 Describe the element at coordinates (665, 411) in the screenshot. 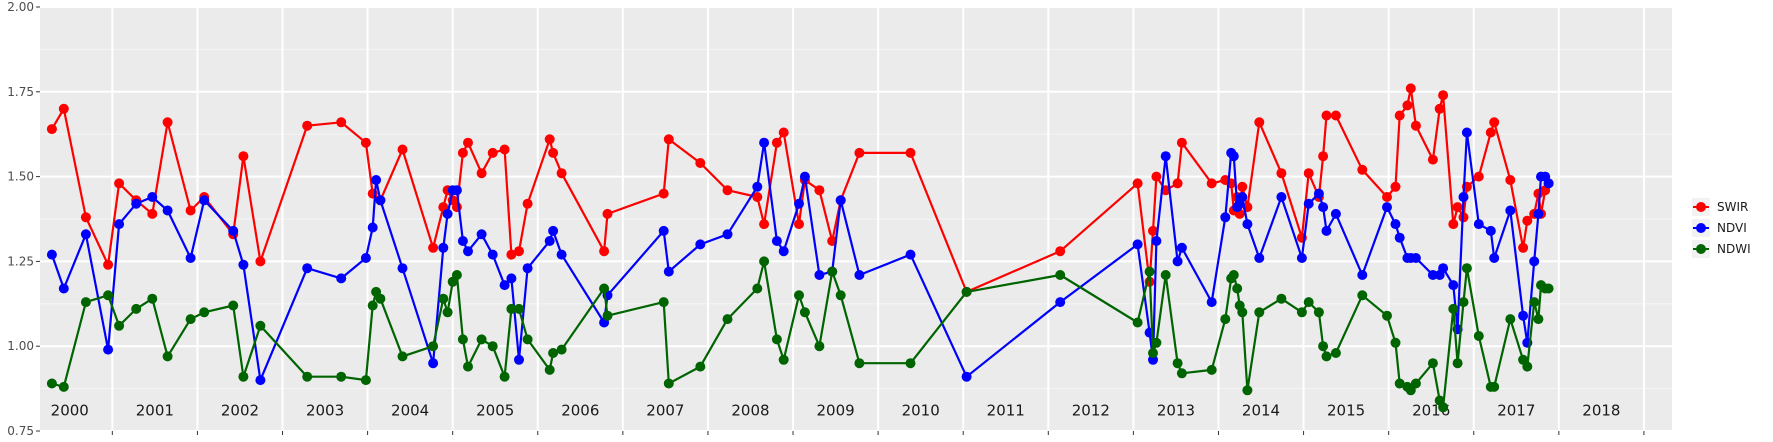

I see `year-label: 2007` at that location.